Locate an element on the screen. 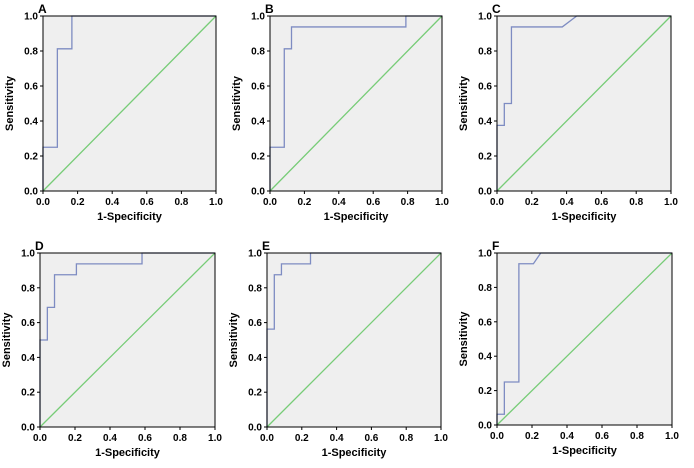 The height and width of the screenshot is (468, 694). panel-label: D is located at coordinates (39, 246).